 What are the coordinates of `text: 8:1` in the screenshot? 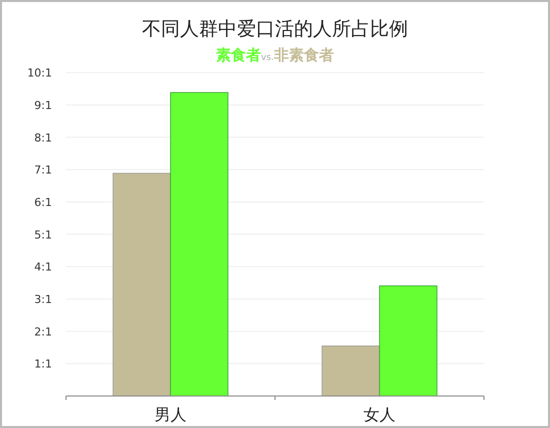 It's located at (43, 137).